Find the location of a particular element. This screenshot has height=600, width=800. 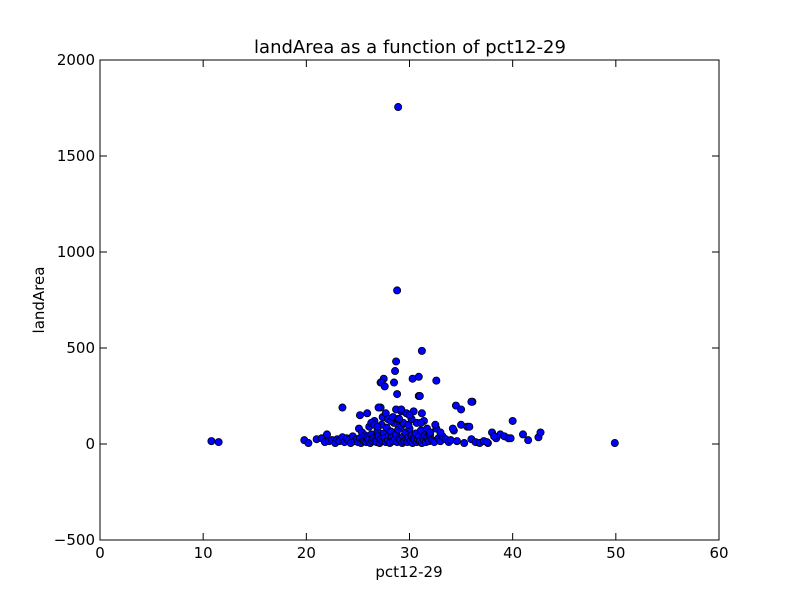

x-axis-label: pct12-29 is located at coordinates (408, 572).